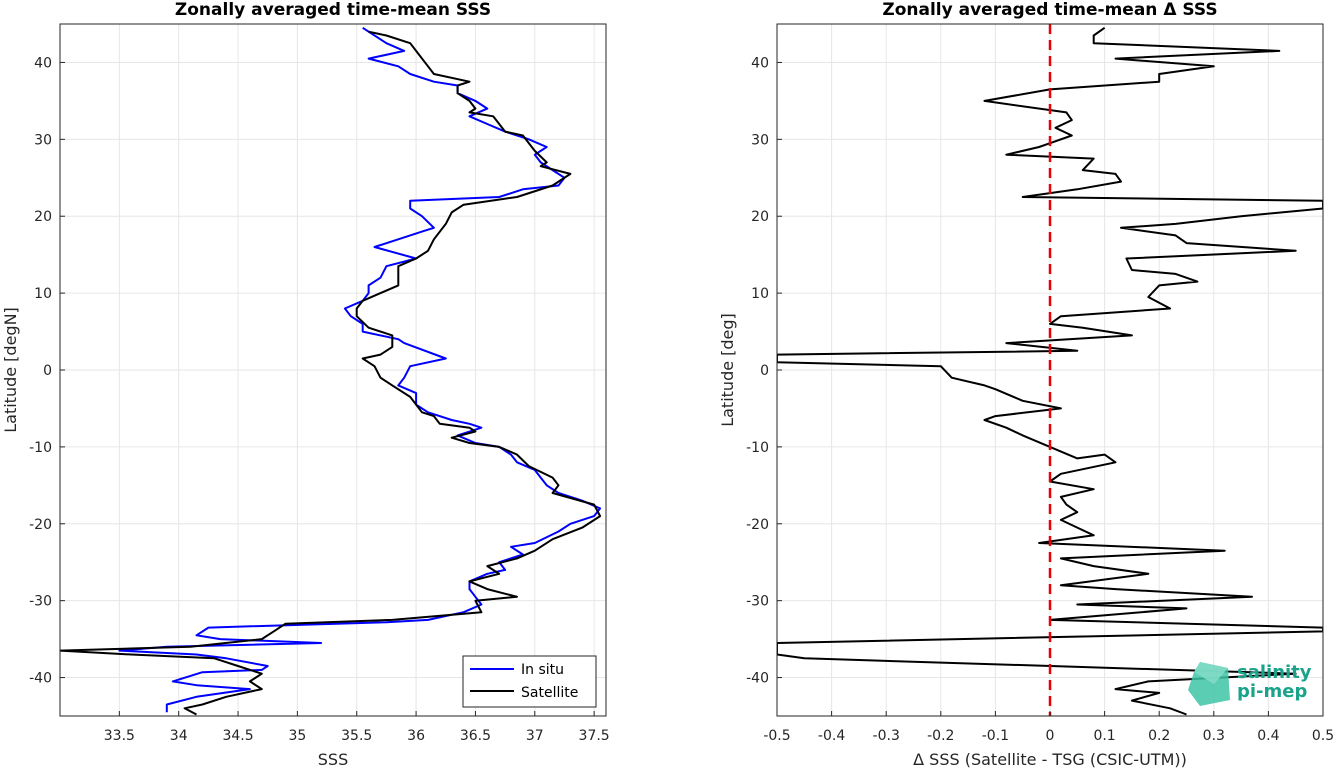 The width and height of the screenshot is (1336, 769). I want to click on x-tick-label: 0.2, so click(1159, 736).